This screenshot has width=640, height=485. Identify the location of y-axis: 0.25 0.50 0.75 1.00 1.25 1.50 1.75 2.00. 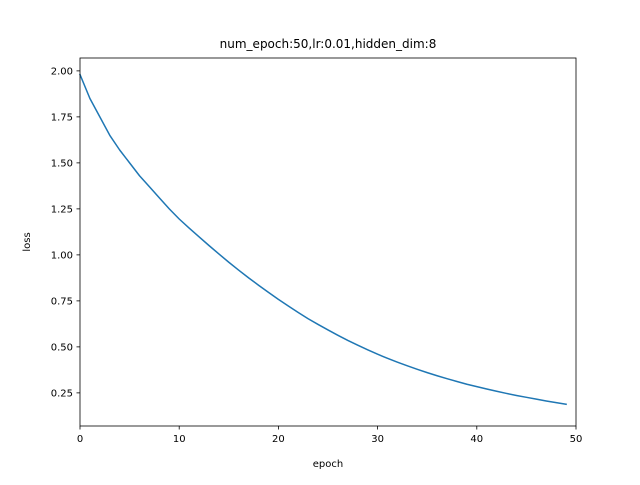
(65, 232).